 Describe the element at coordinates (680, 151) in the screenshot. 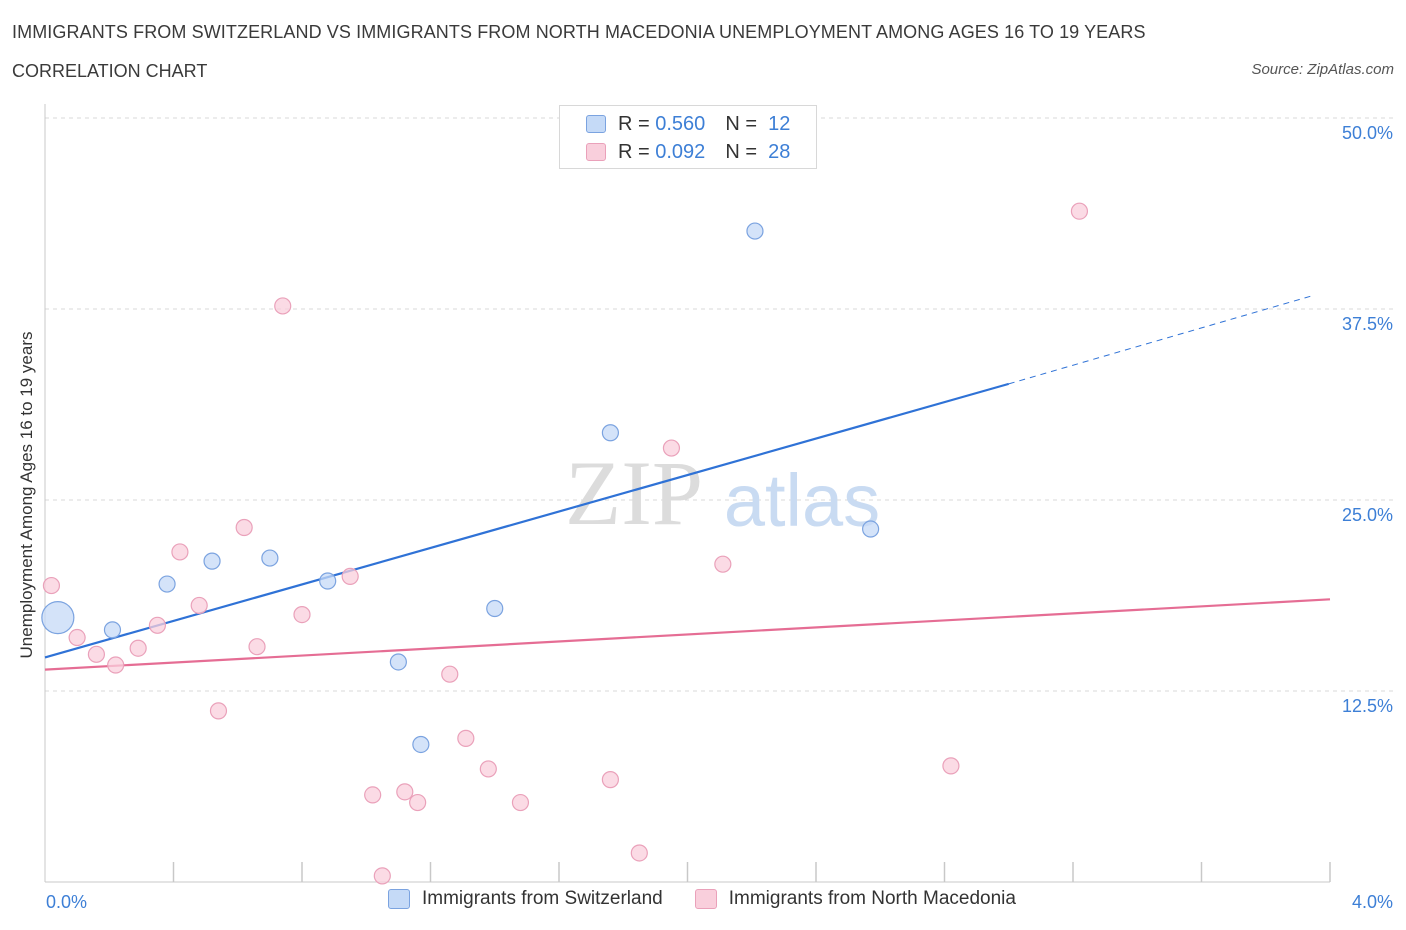

I see `r-value-north-macedonia: 0.092` at that location.